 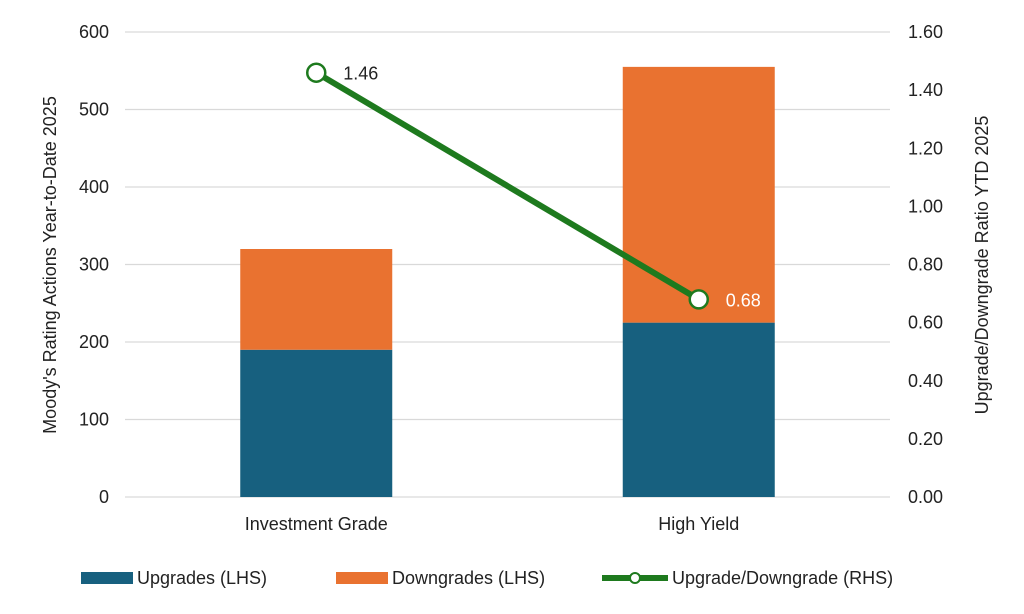 What do you see at coordinates (202, 578) in the screenshot?
I see `legend-label: Upgrades (LHS)` at bounding box center [202, 578].